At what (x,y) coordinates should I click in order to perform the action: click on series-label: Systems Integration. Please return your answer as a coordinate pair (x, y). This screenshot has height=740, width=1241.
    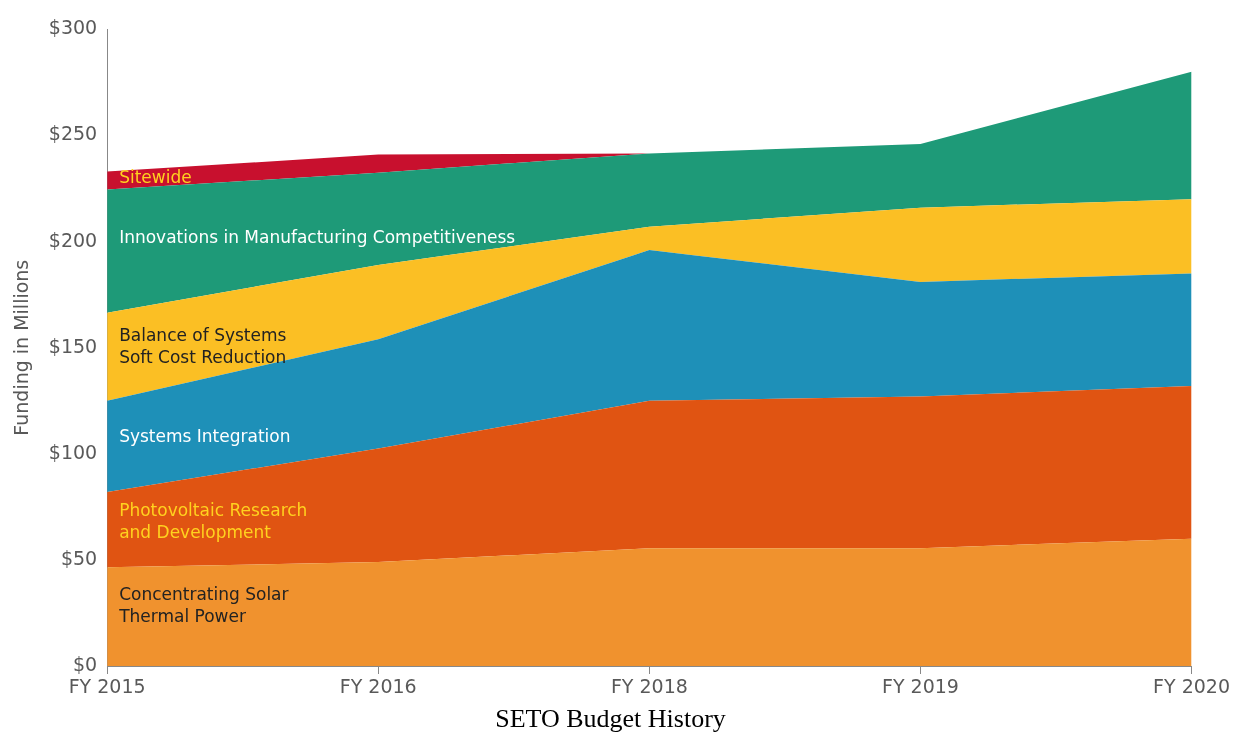
    Looking at the image, I should click on (205, 435).